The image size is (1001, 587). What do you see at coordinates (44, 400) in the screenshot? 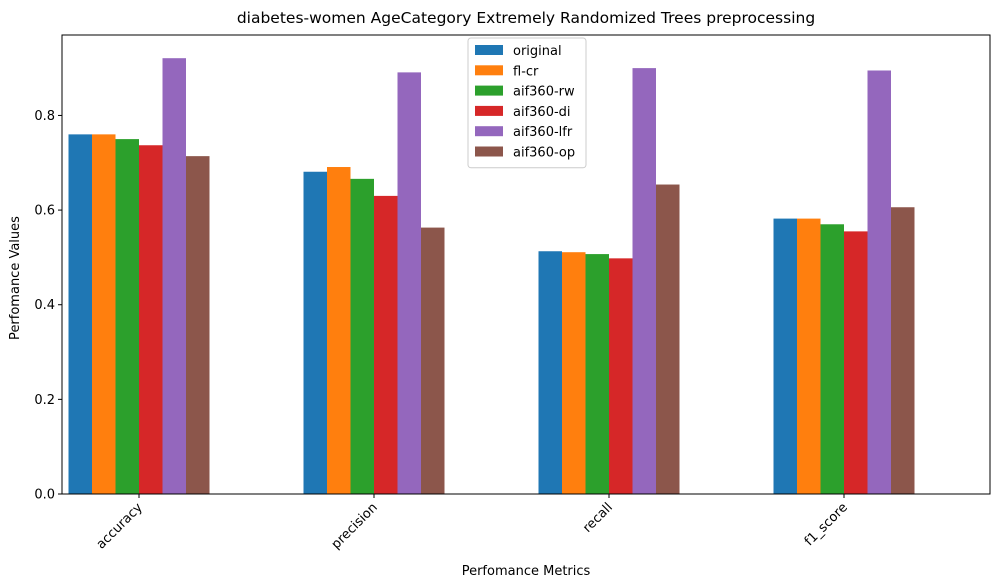
I see `y-tick-label: 0.2` at bounding box center [44, 400].